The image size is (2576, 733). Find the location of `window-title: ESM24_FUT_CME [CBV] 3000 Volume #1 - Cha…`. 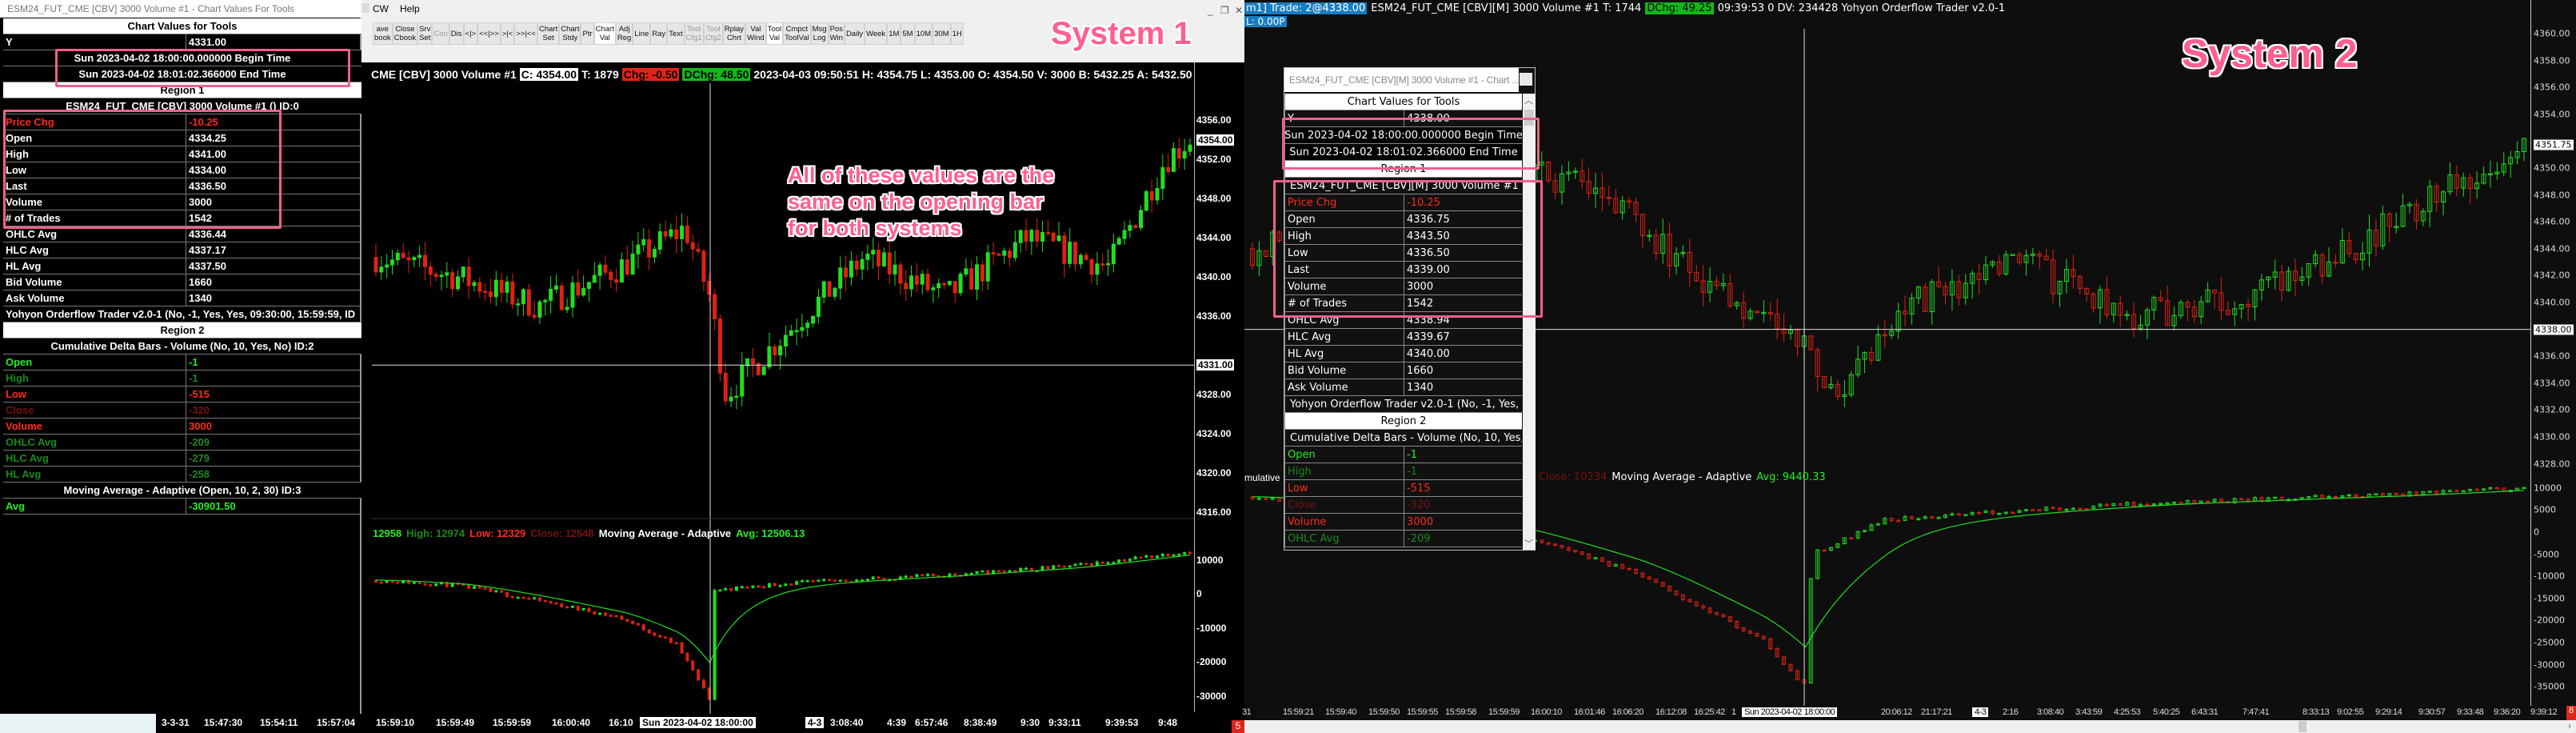

window-title: ESM24_FUT_CME [CBV] 3000 Volume #1 - Cha… is located at coordinates (181, 9).